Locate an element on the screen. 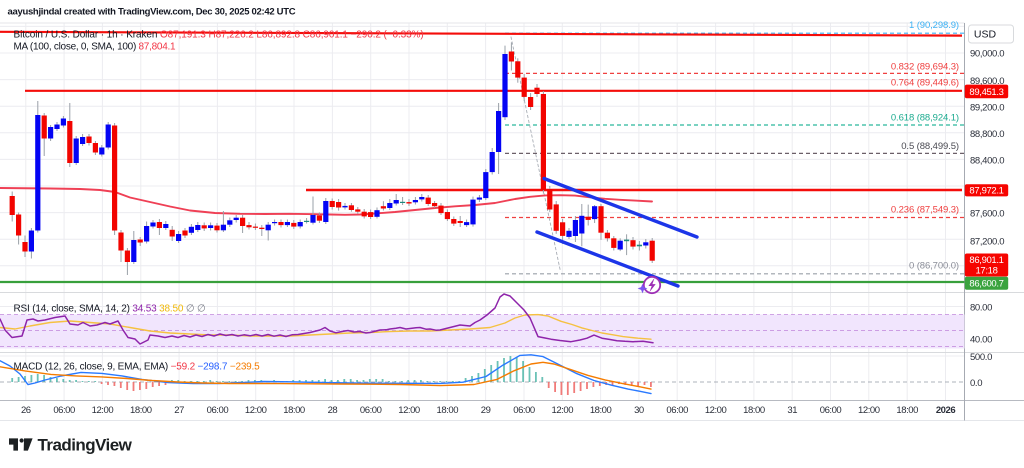  svg-text: 31 is located at coordinates (792, 410).